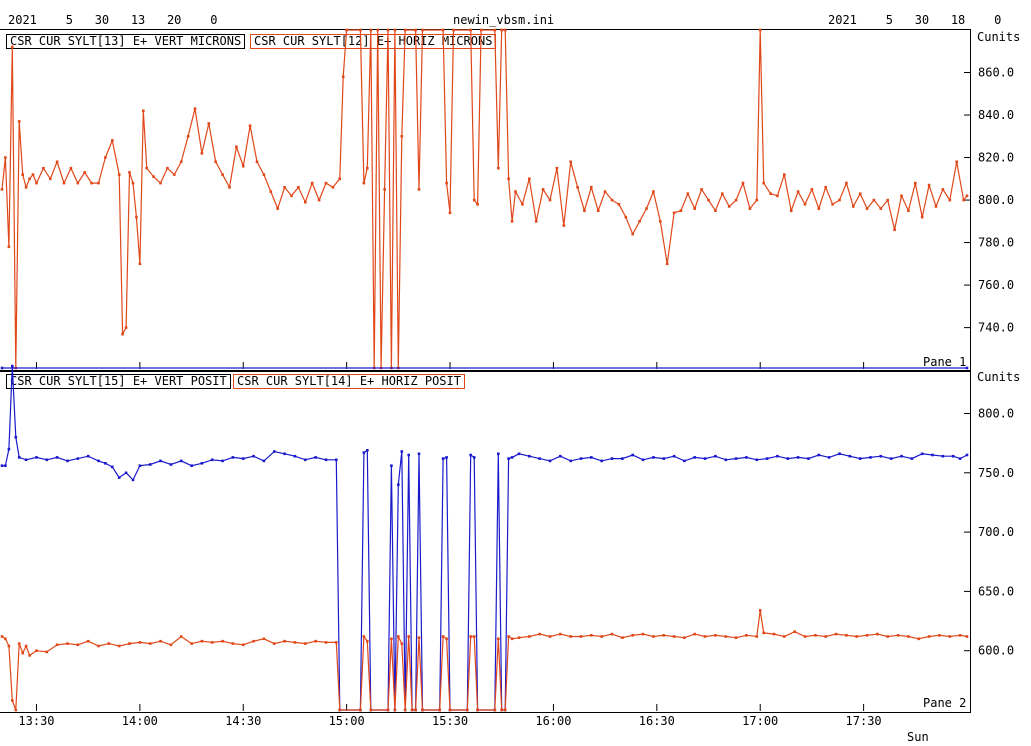 The image size is (1031, 746). What do you see at coordinates (126, 41) in the screenshot?
I see `pane-1-legend-vert: CSR CUR SYLT[13] E+ VERT MICRONS` at bounding box center [126, 41].